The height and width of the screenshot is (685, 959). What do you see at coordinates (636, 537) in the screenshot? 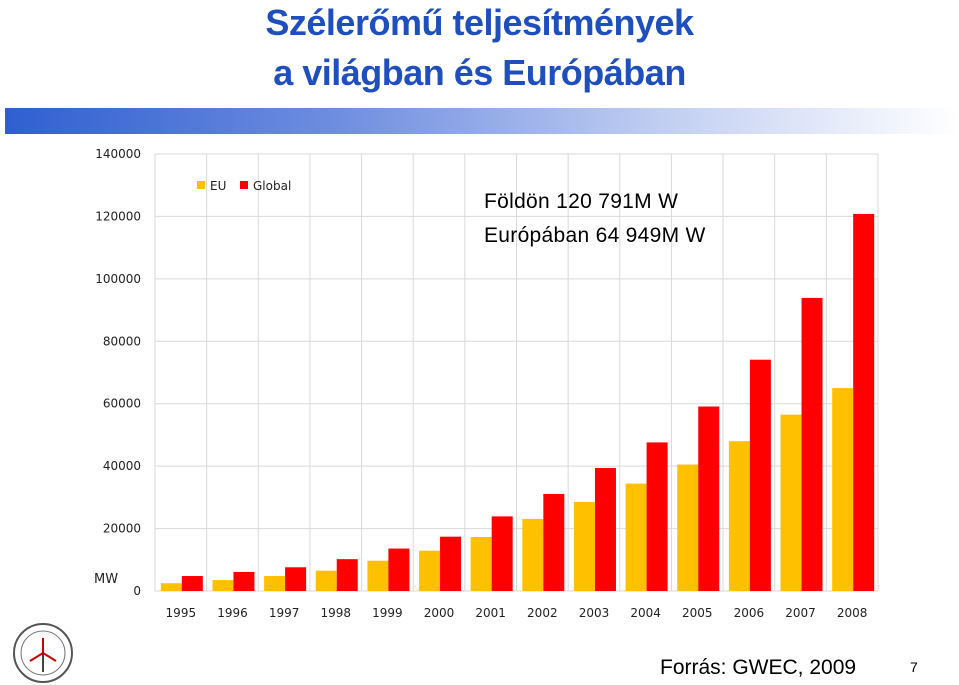
I see `bar-eu-2004` at bounding box center [636, 537].